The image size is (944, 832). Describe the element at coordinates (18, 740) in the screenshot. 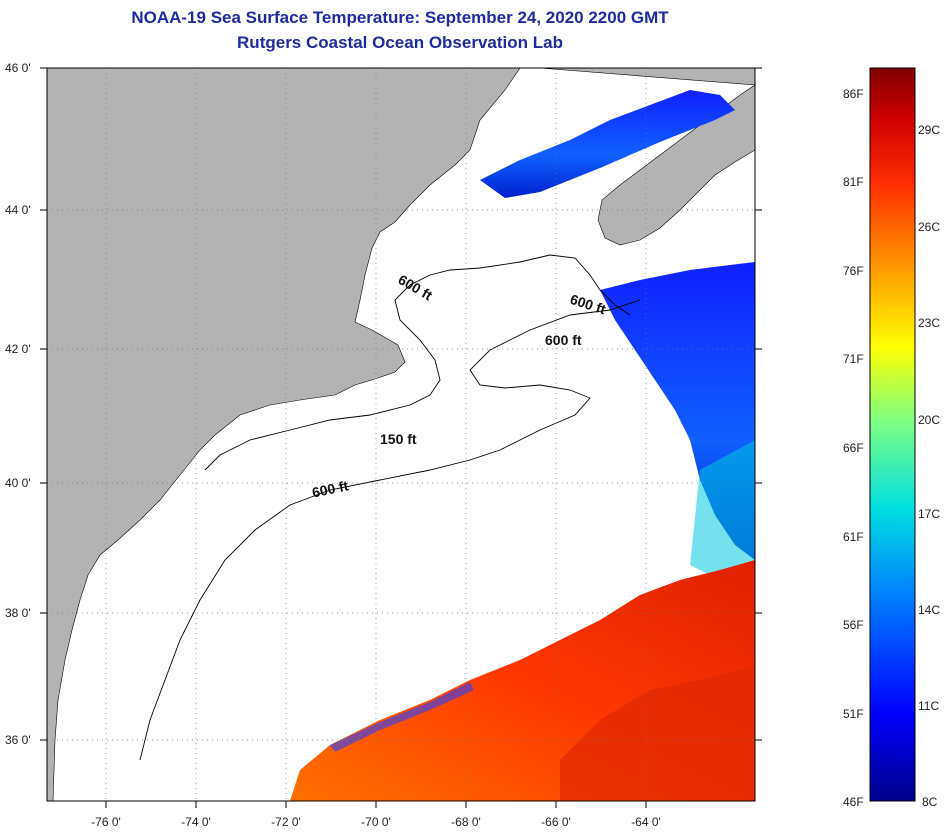

I see `lat-label-36: 36 0'` at that location.